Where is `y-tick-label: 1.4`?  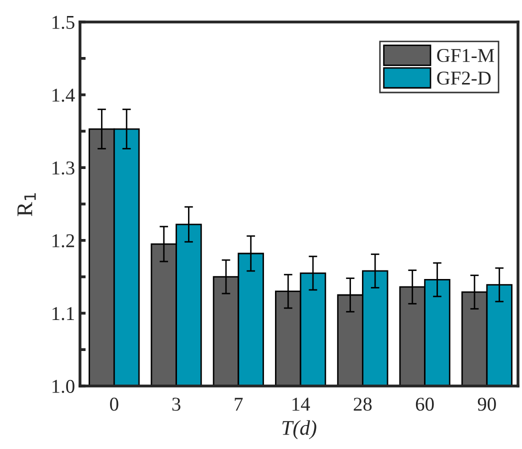 y-tick-label: 1.4 is located at coordinates (63, 95).